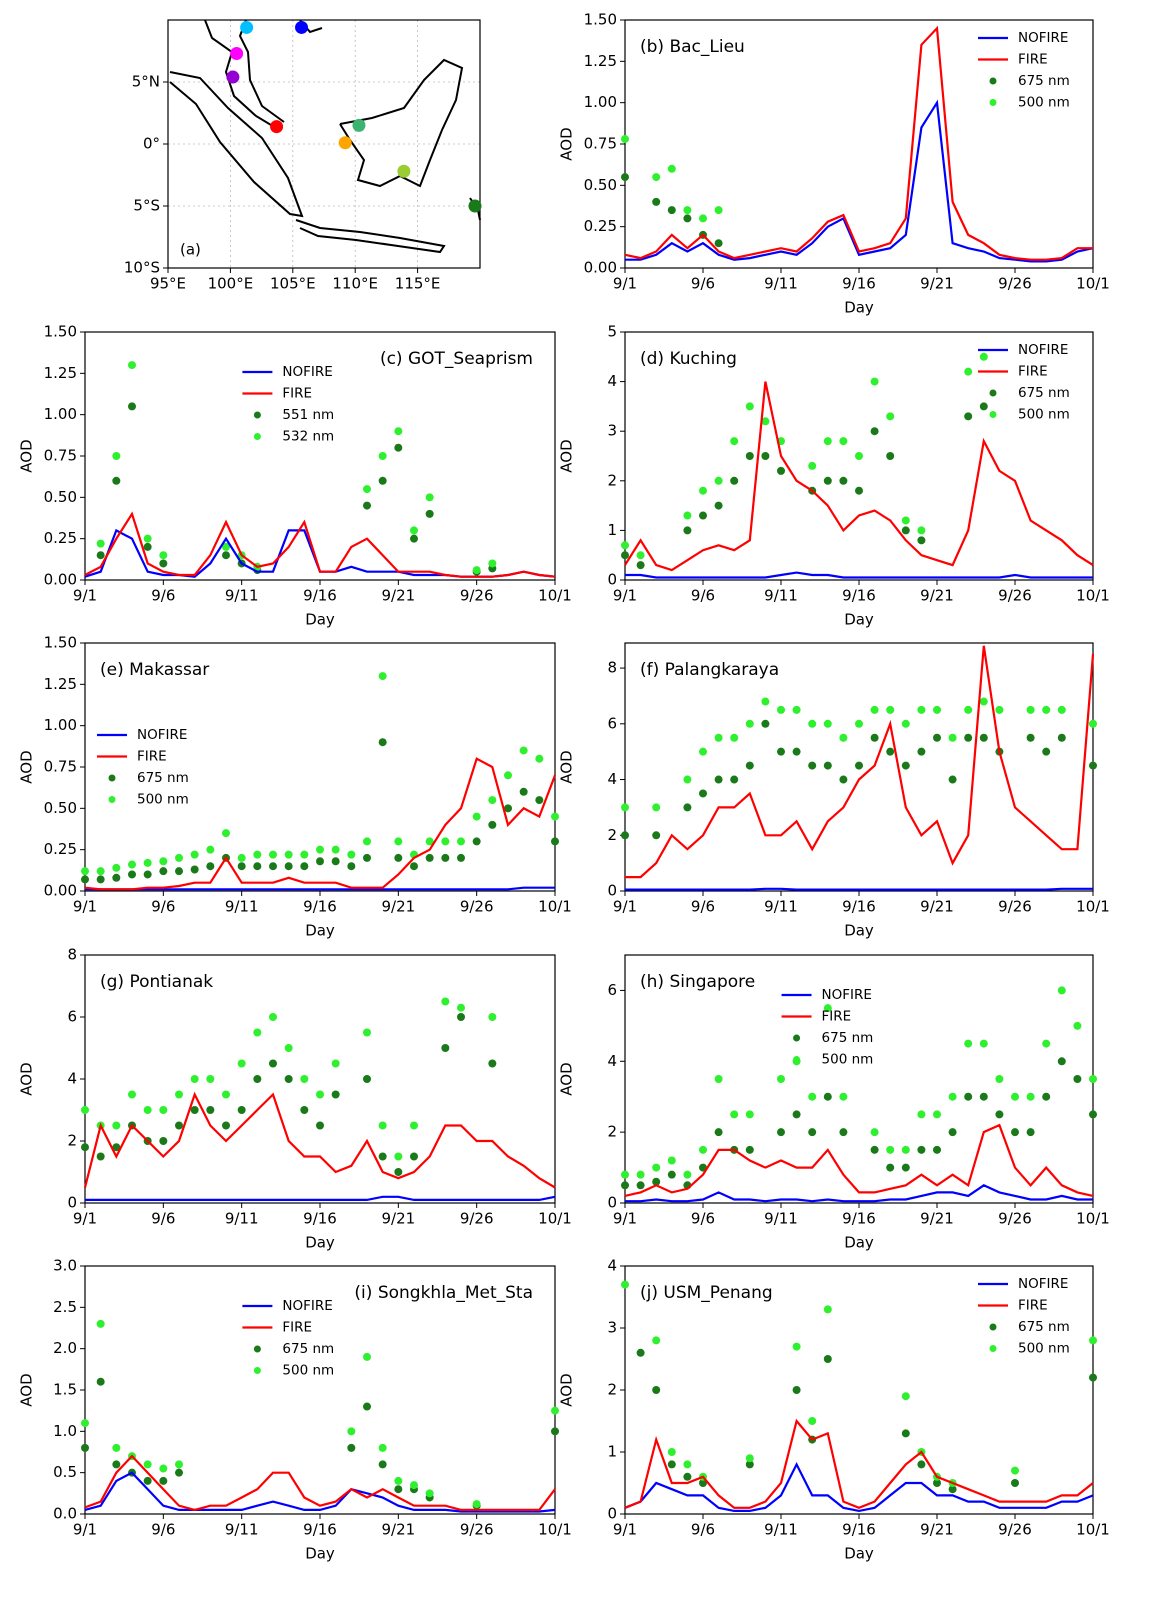 The width and height of the screenshot is (1149, 1619). Describe the element at coordinates (612, 1328) in the screenshot. I see `y-tick-label: 3` at that location.